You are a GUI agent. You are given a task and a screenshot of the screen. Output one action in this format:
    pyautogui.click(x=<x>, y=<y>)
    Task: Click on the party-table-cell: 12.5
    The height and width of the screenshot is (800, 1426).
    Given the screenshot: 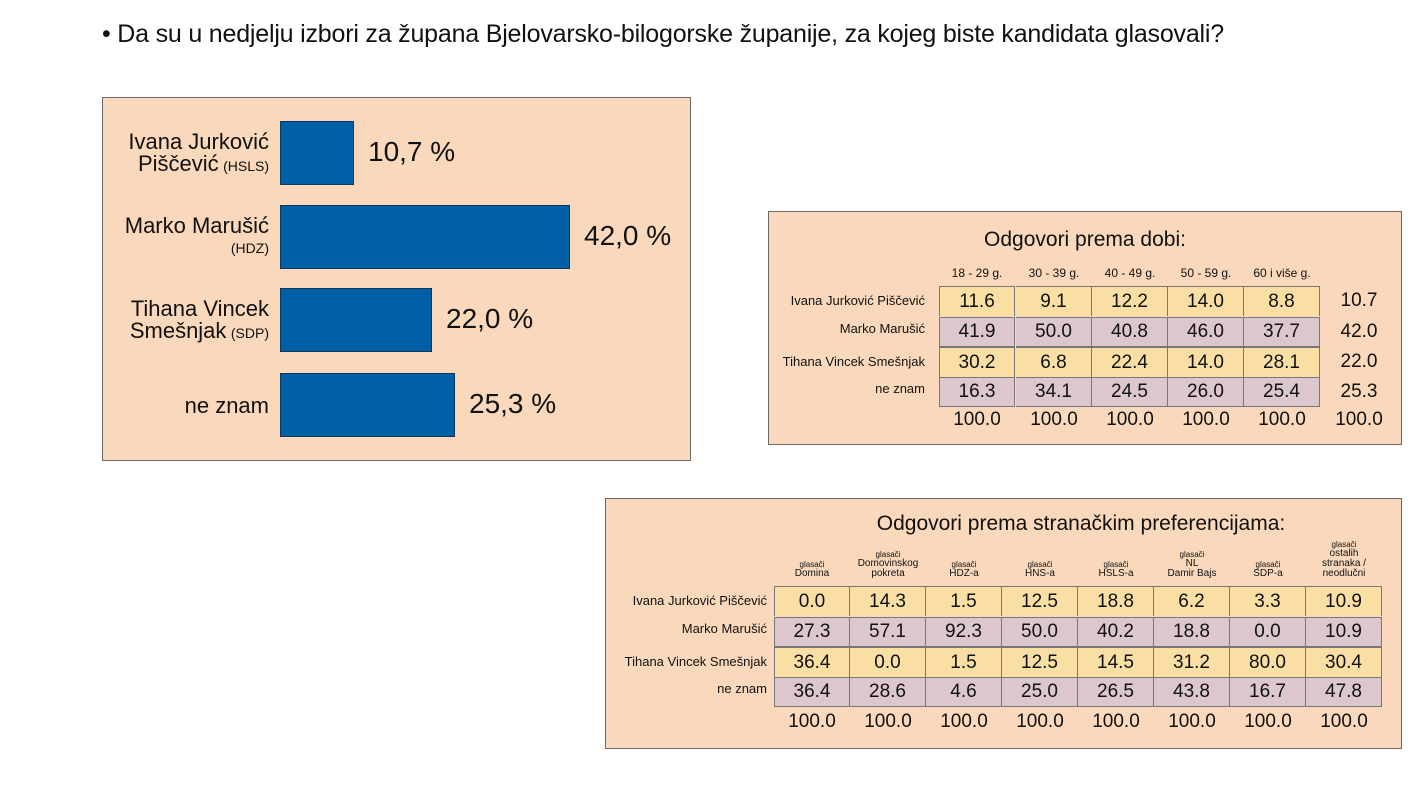 What is the action you would take?
    pyautogui.click(x=1040, y=601)
    